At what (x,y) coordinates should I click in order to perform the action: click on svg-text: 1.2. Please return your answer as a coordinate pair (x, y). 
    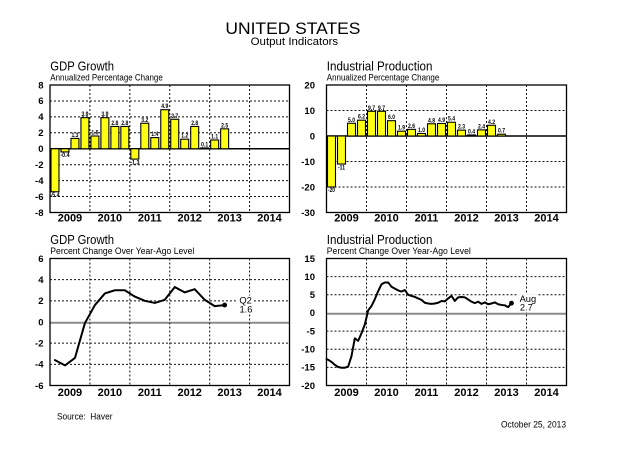
    Looking at the image, I should click on (185, 137).